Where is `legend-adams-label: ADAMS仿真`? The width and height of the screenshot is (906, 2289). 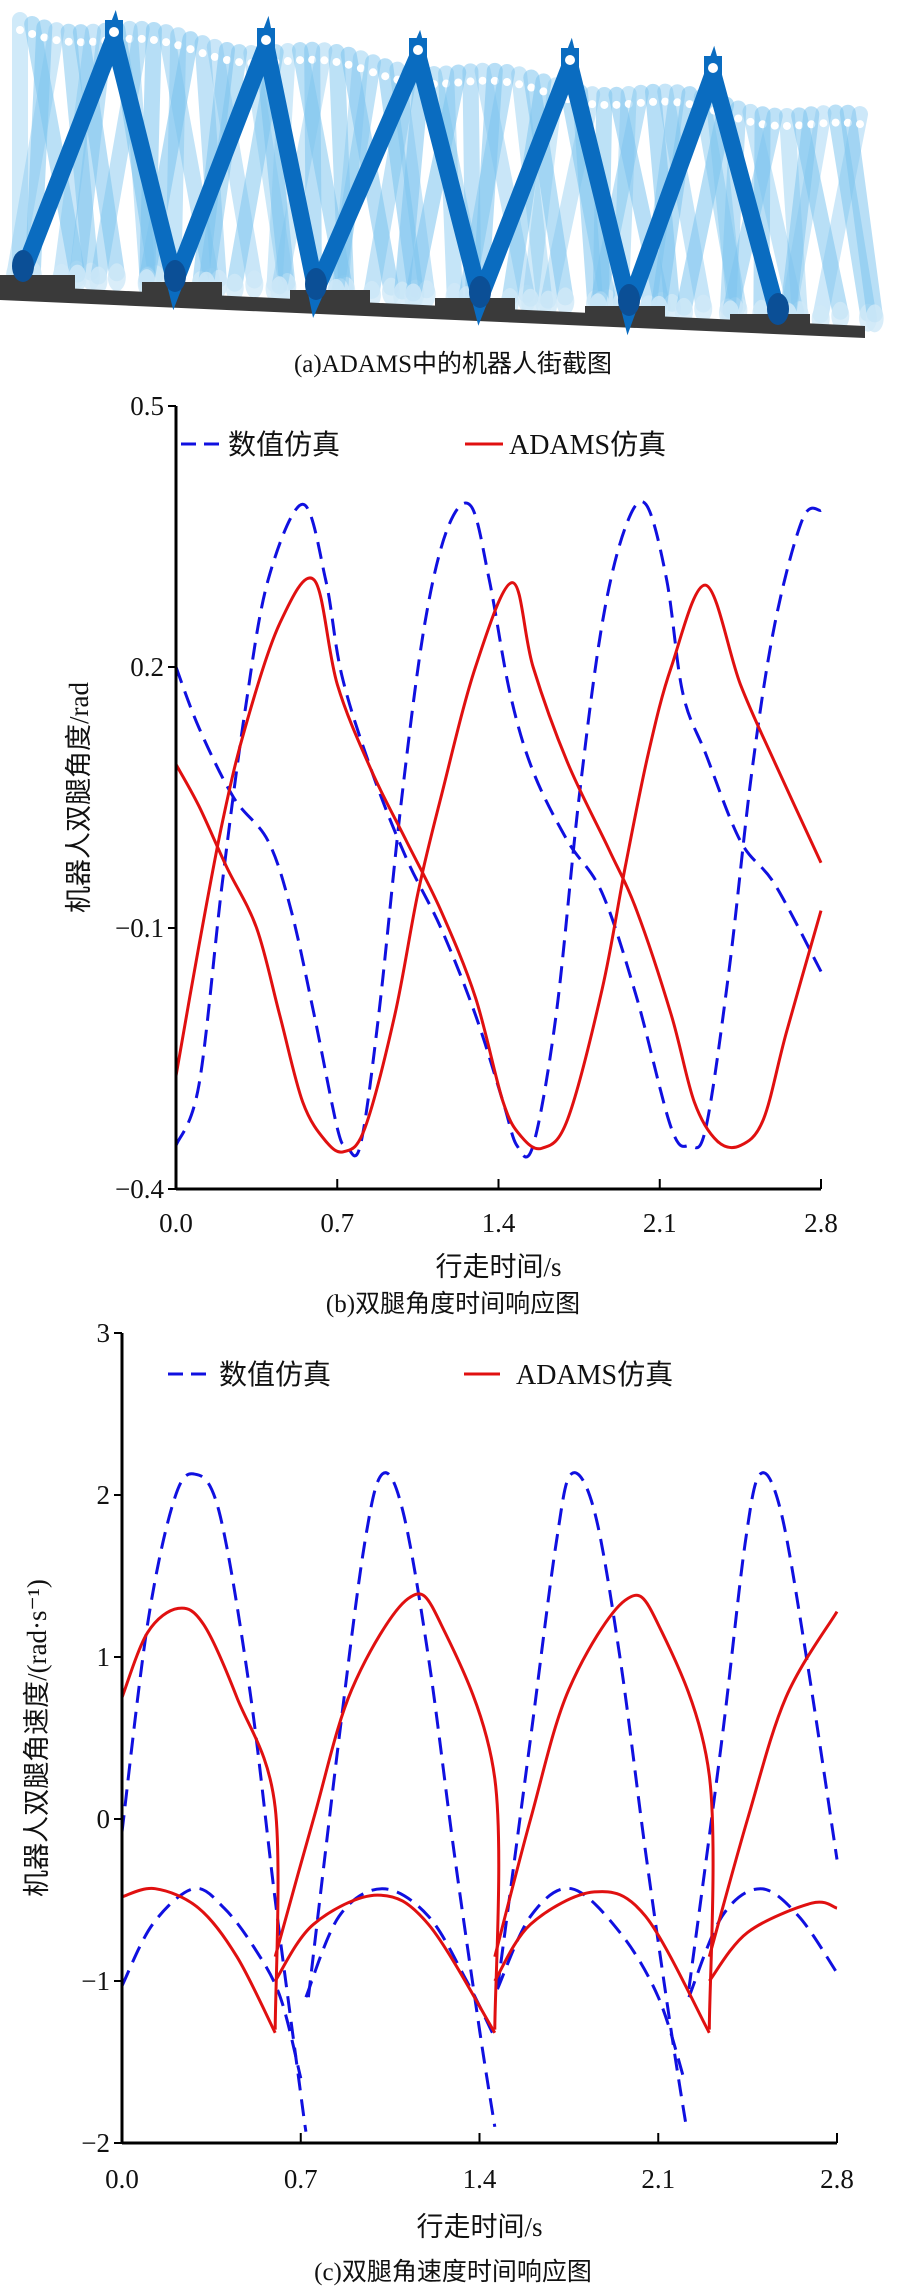
legend-adams-label: ADAMS仿真 is located at coordinates (587, 445).